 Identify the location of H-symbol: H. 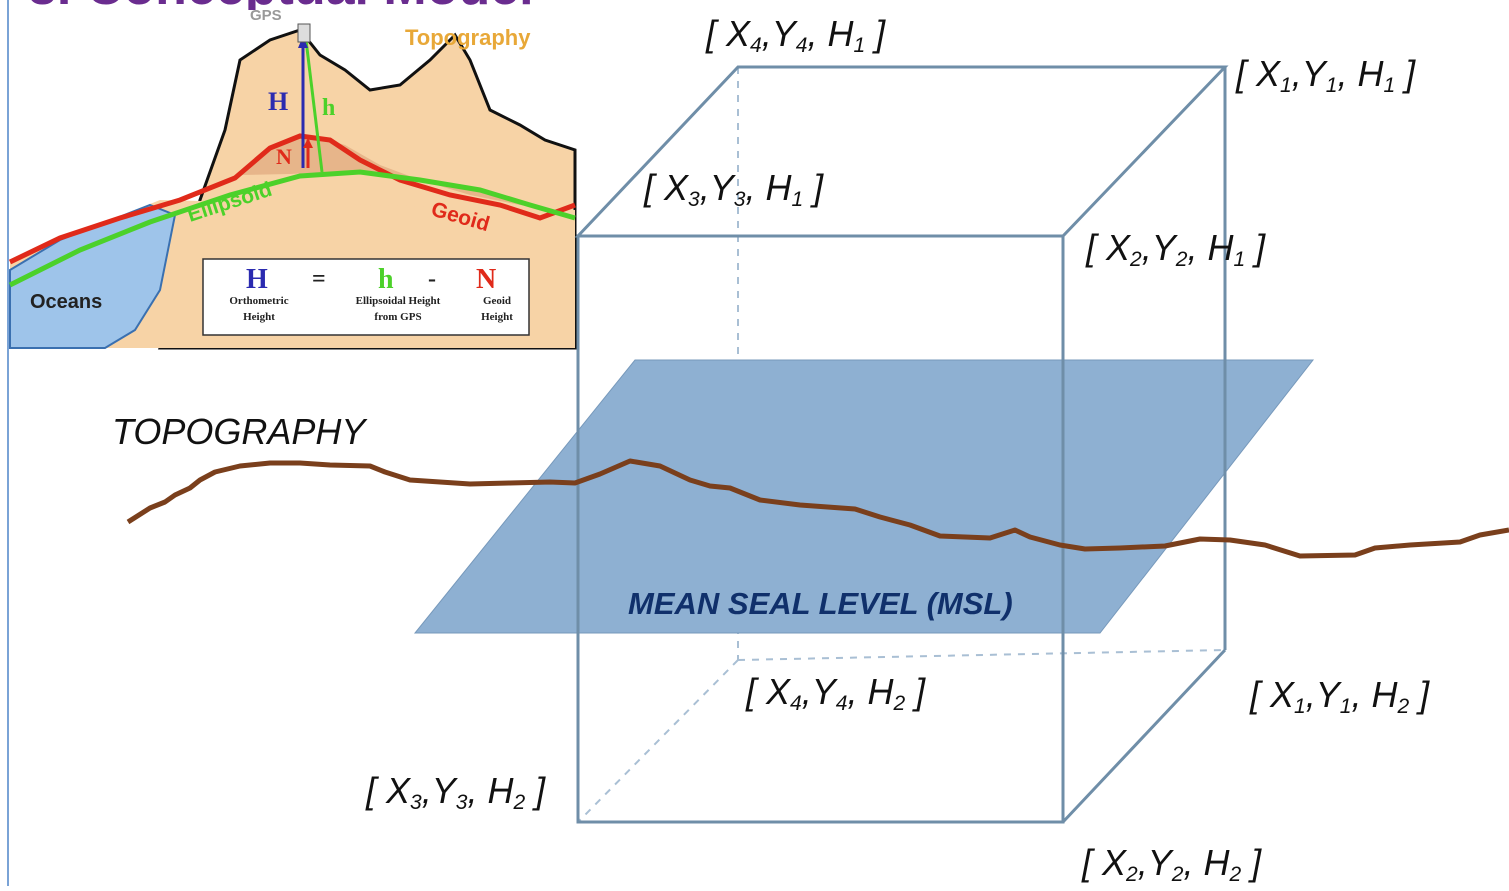
(278, 101).